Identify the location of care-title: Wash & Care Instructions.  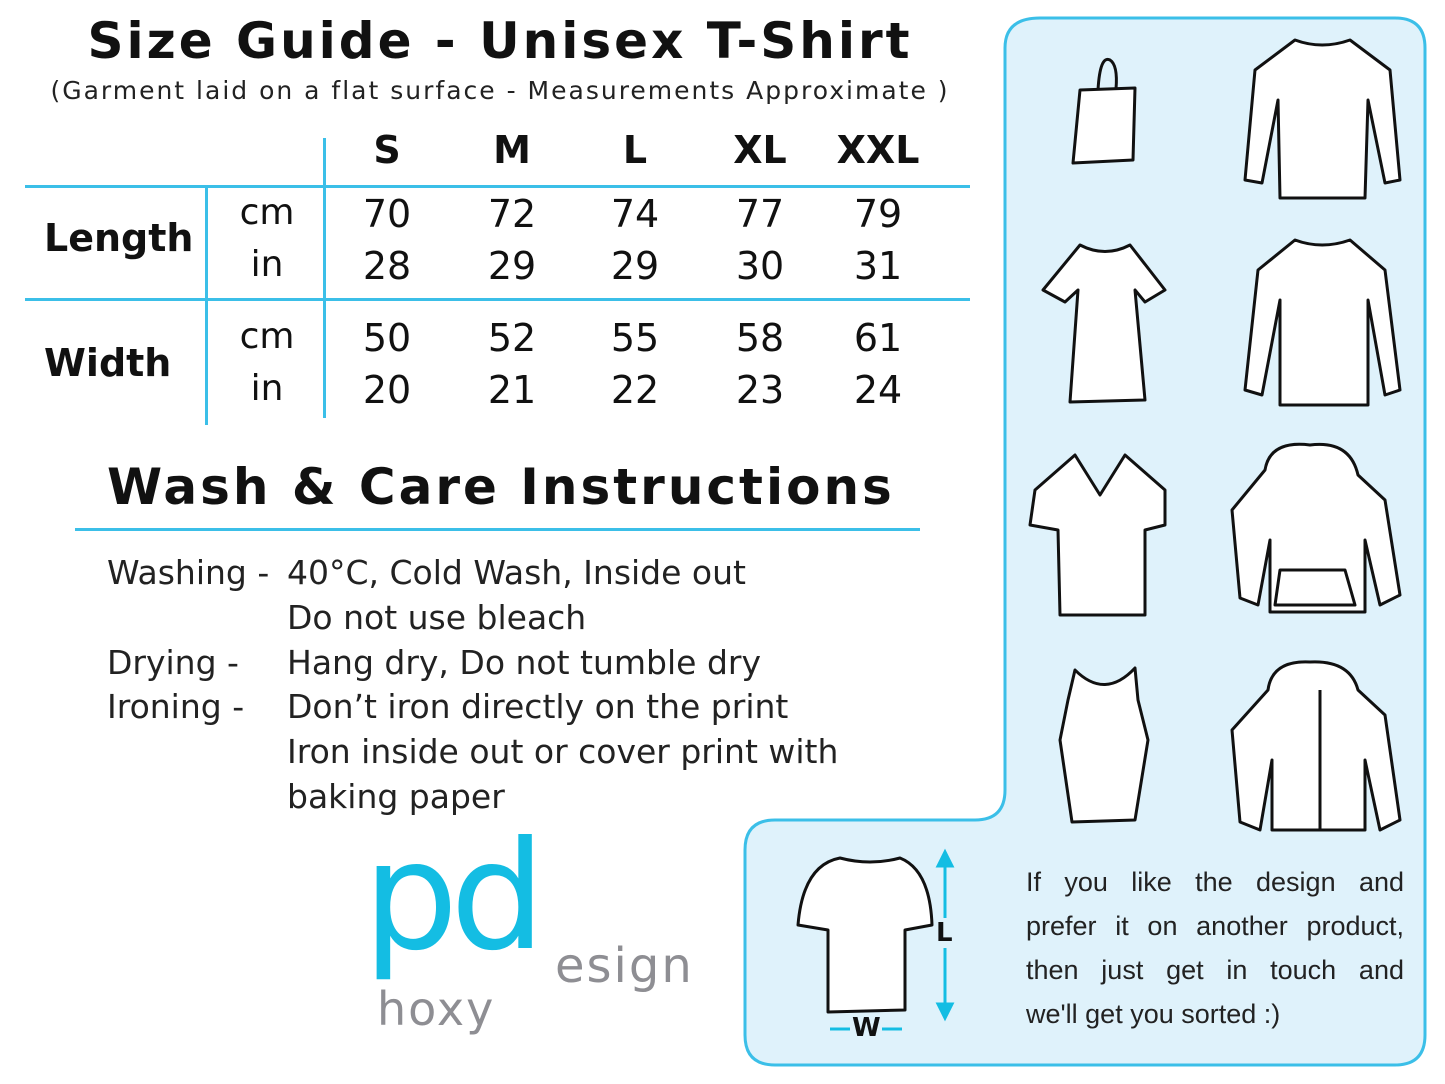
(501, 487).